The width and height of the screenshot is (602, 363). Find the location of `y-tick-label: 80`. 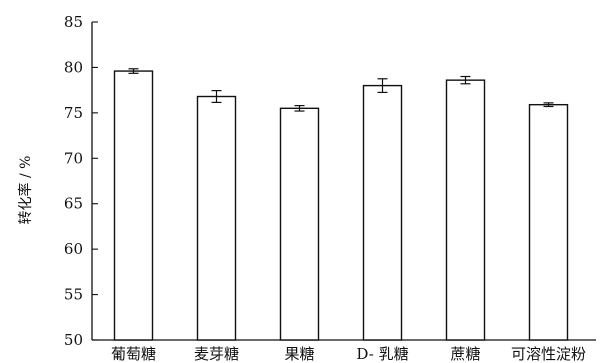

y-tick-label: 80 is located at coordinates (73, 67).